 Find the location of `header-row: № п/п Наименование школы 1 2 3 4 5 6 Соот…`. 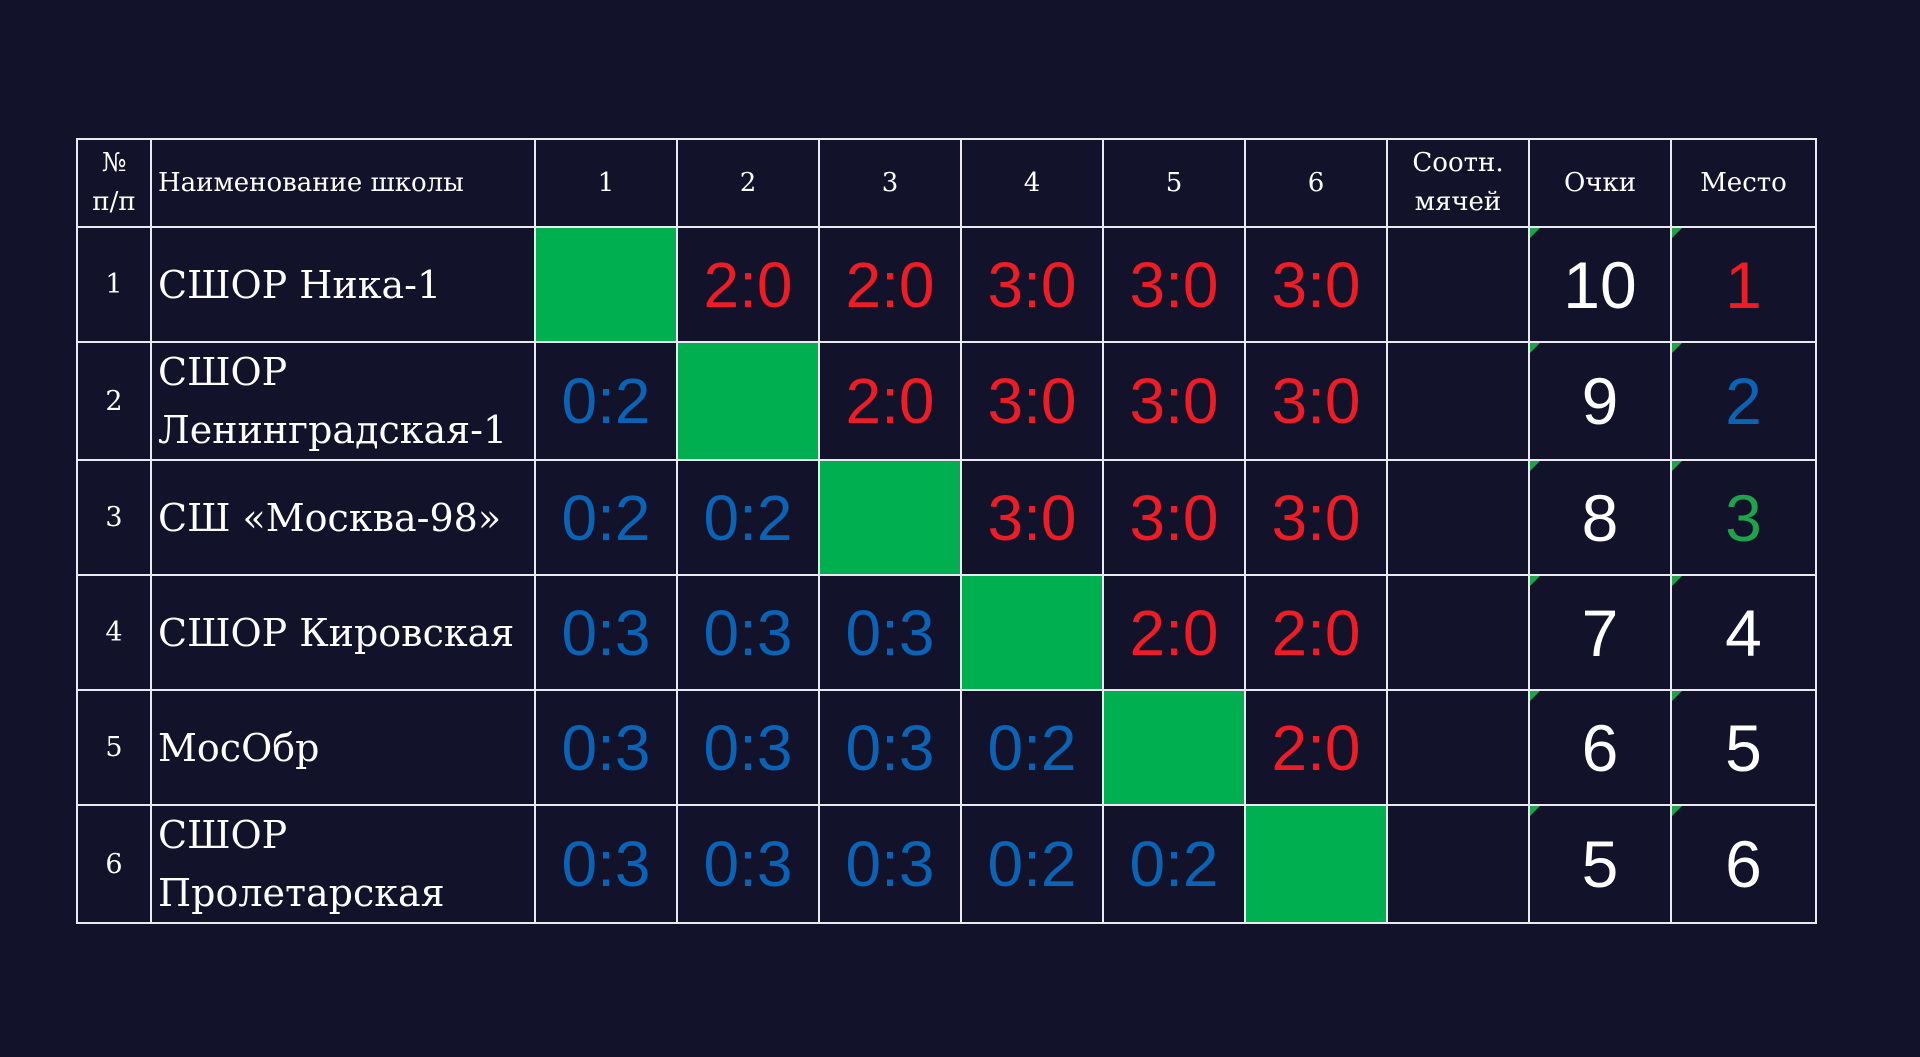

header-row: № п/п Наименование школы 1 2 3 4 5 6 Соот… is located at coordinates (946, 183).